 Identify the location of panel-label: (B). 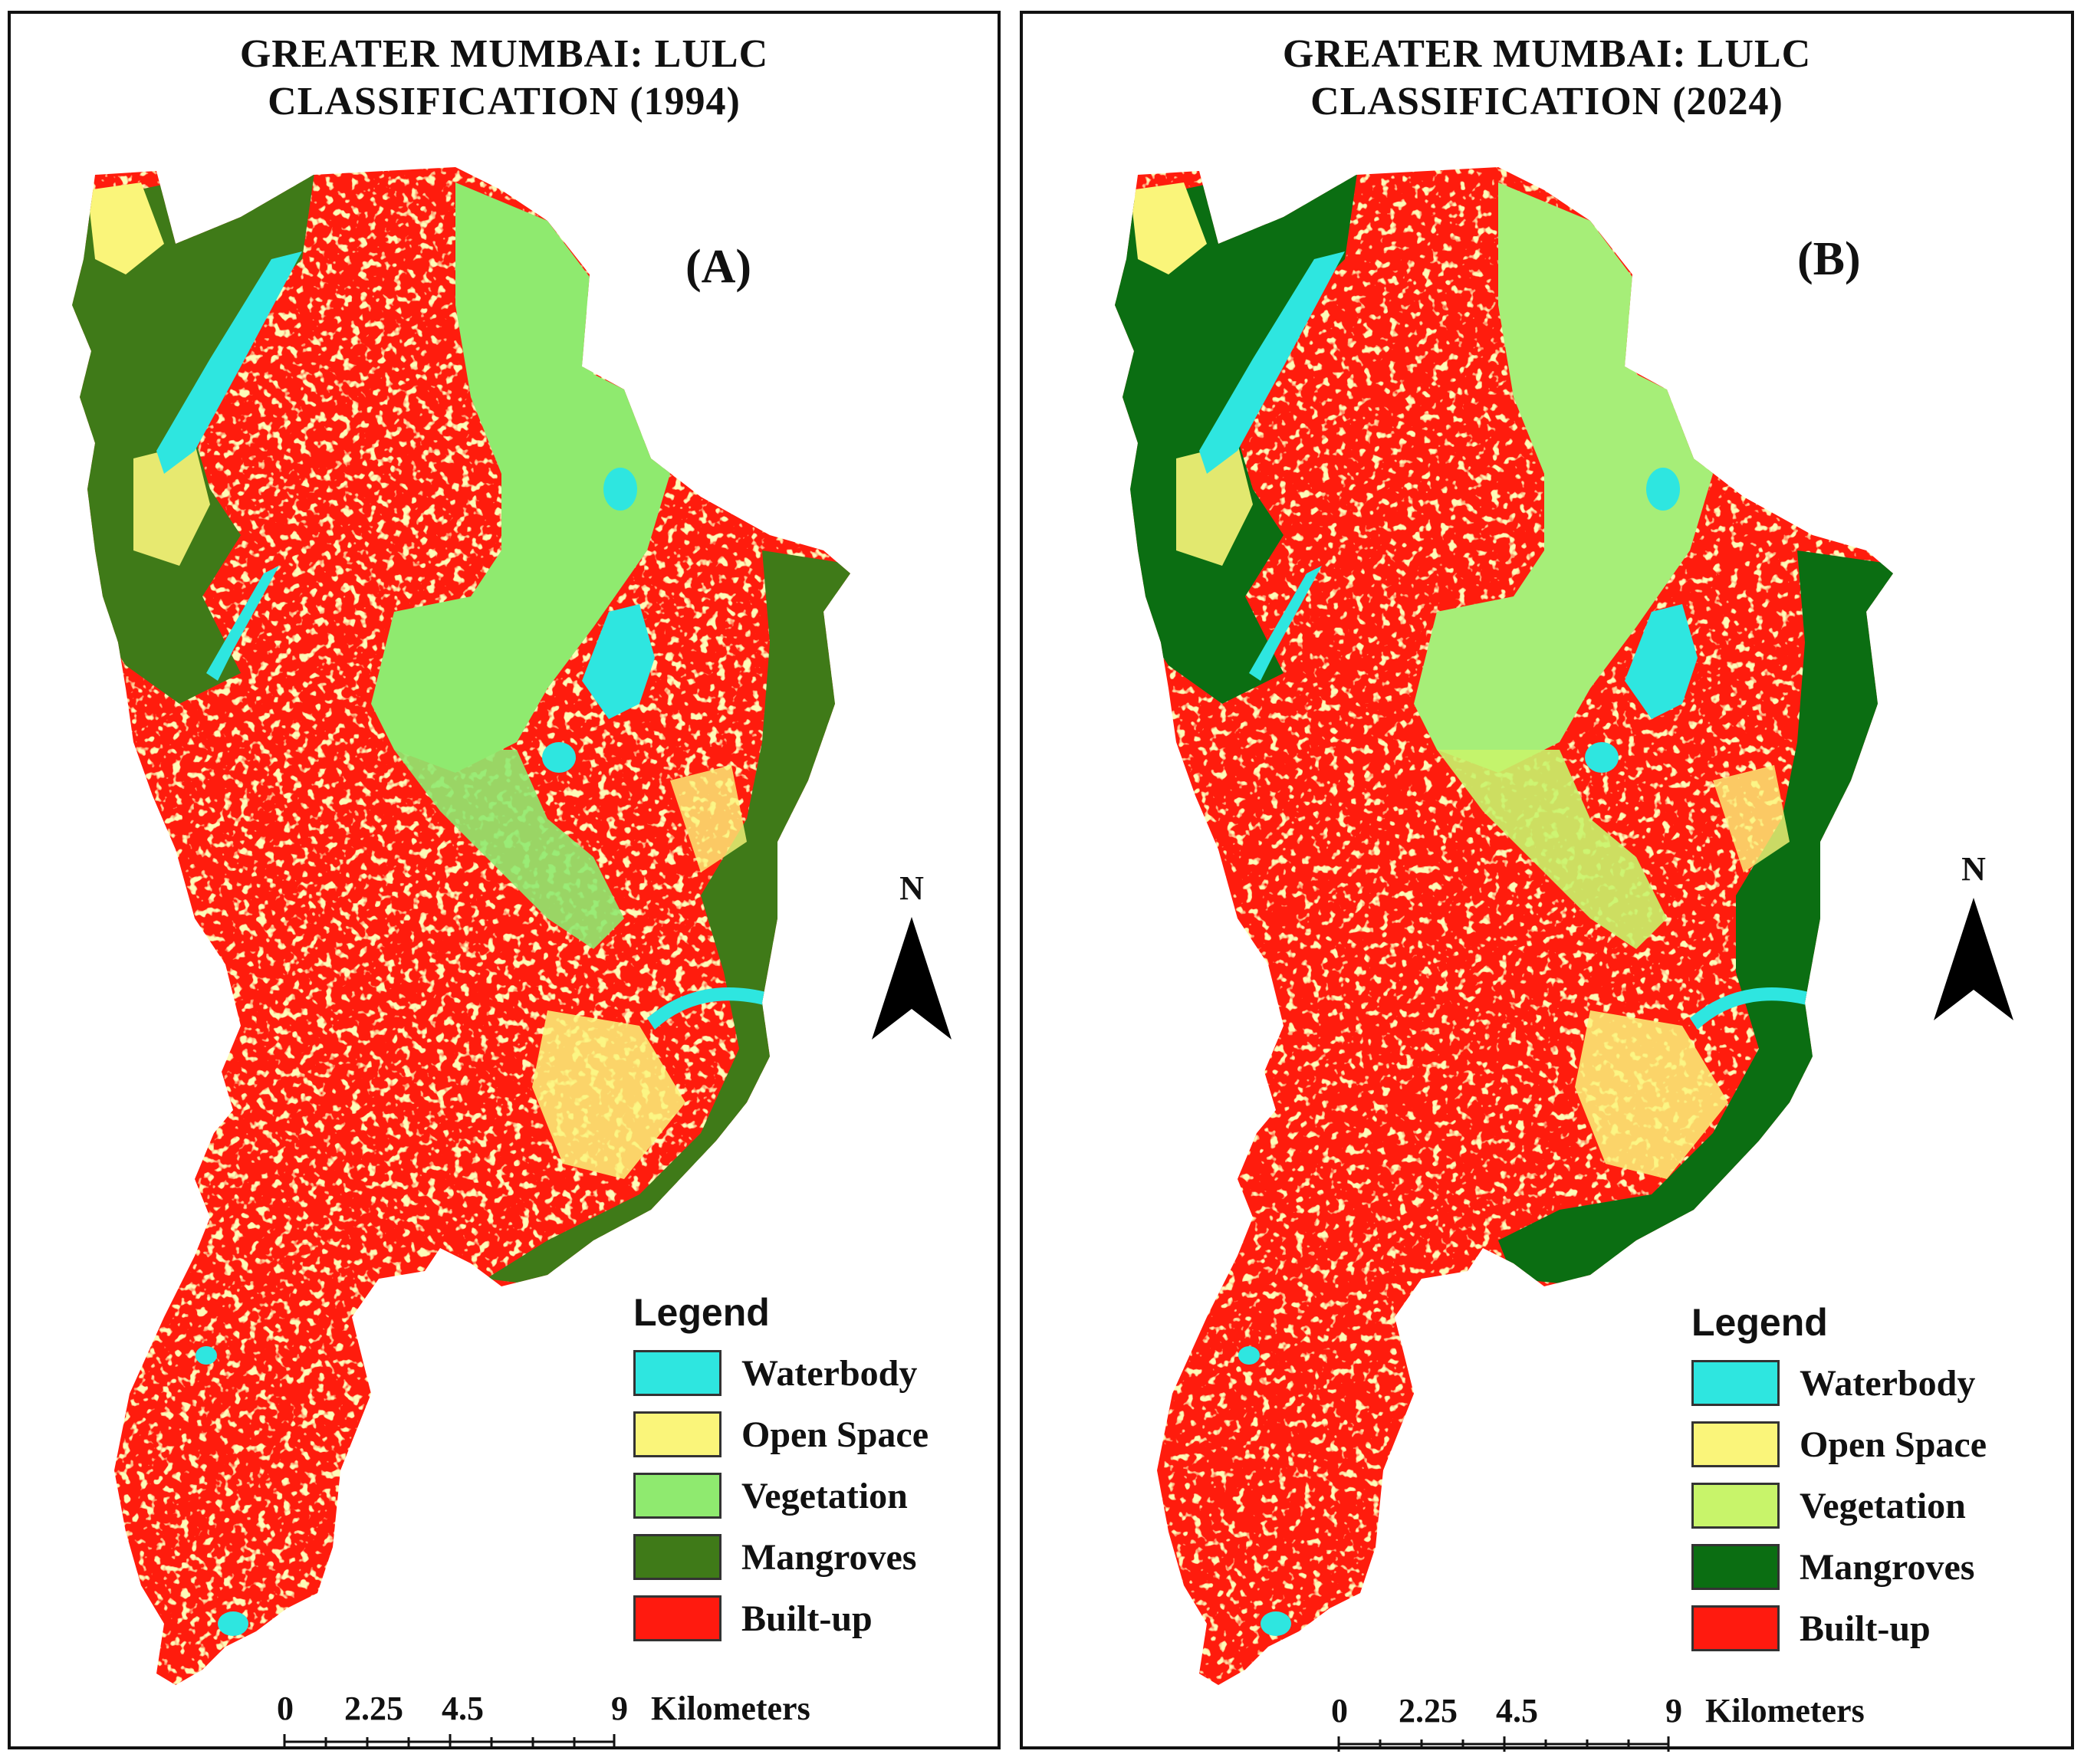
(1829, 259).